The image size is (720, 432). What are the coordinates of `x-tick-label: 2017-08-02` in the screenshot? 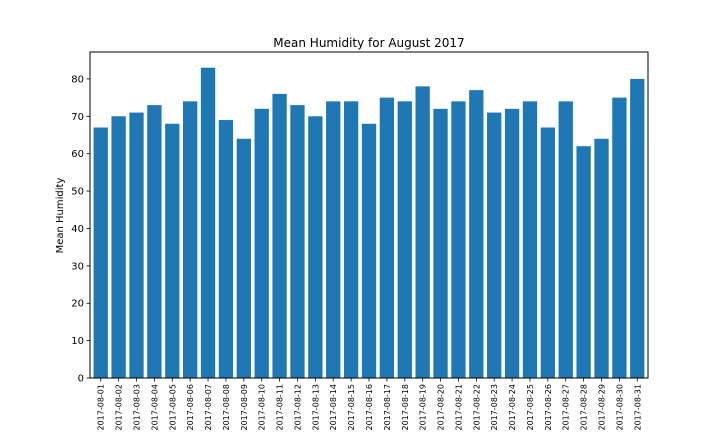 It's located at (119, 407).